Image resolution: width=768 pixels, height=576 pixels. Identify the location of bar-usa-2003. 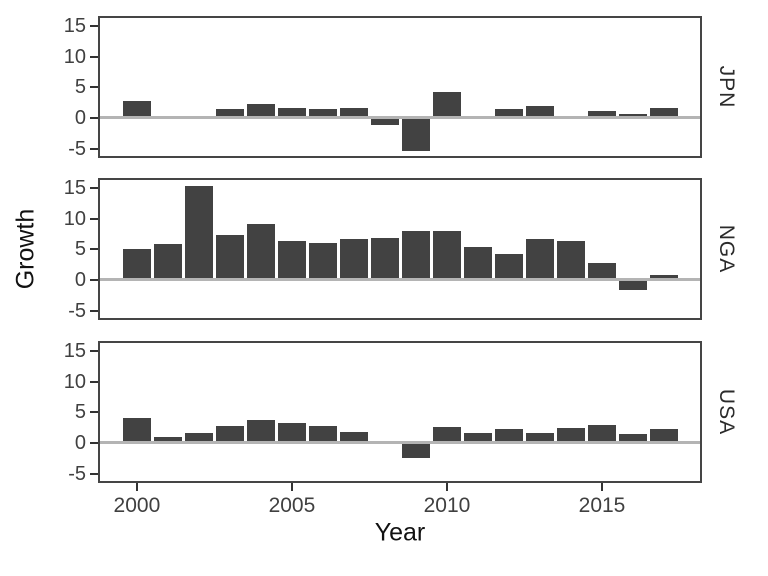
(229, 434).